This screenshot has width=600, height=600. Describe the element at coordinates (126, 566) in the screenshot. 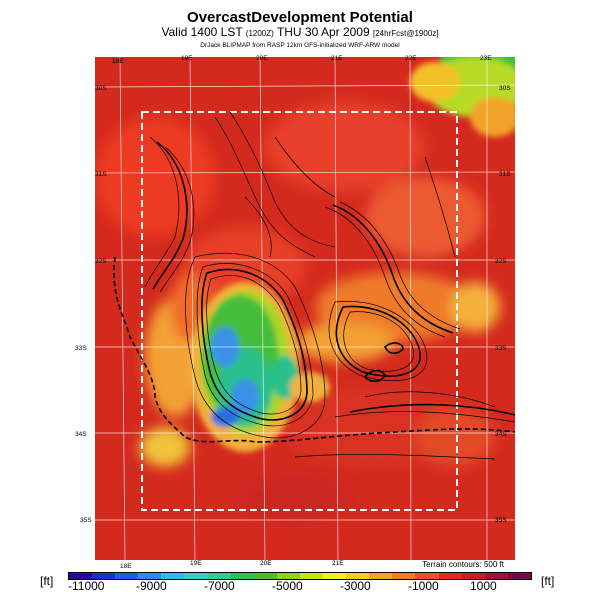

I see `bottom-tick-0: 18E` at that location.